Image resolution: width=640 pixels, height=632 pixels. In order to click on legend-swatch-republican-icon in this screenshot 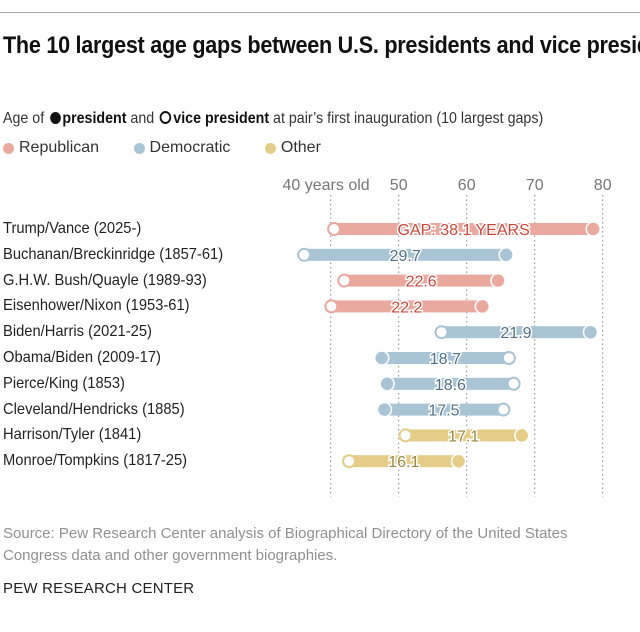, I will do `click(8, 148)`.